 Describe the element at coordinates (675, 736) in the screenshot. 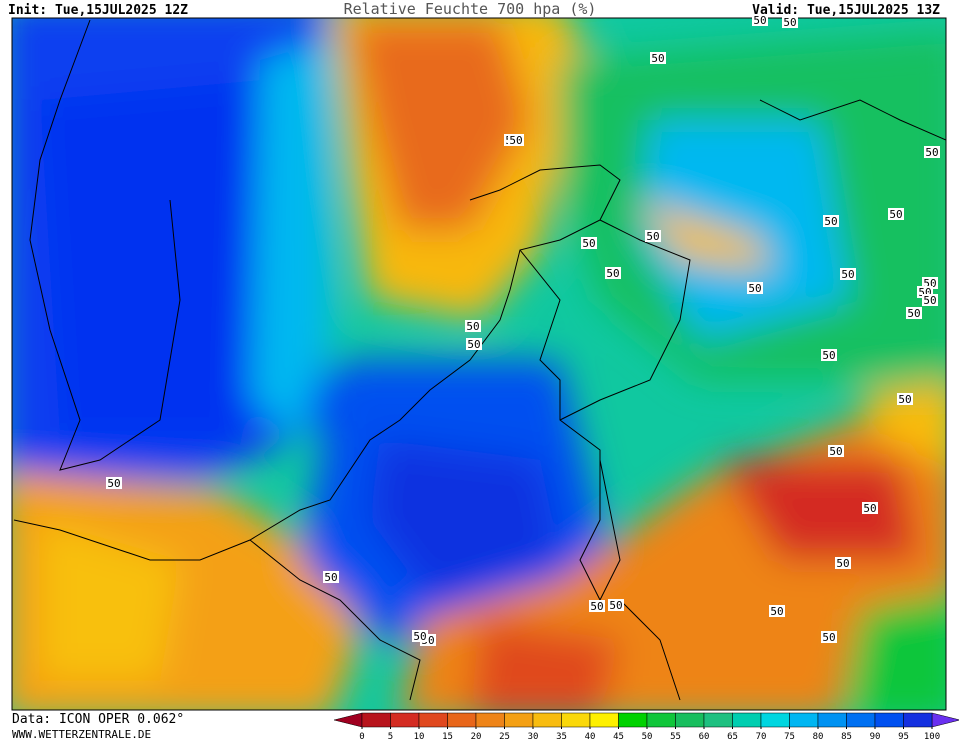

I see `colorbar-tick-label: 55` at that location.